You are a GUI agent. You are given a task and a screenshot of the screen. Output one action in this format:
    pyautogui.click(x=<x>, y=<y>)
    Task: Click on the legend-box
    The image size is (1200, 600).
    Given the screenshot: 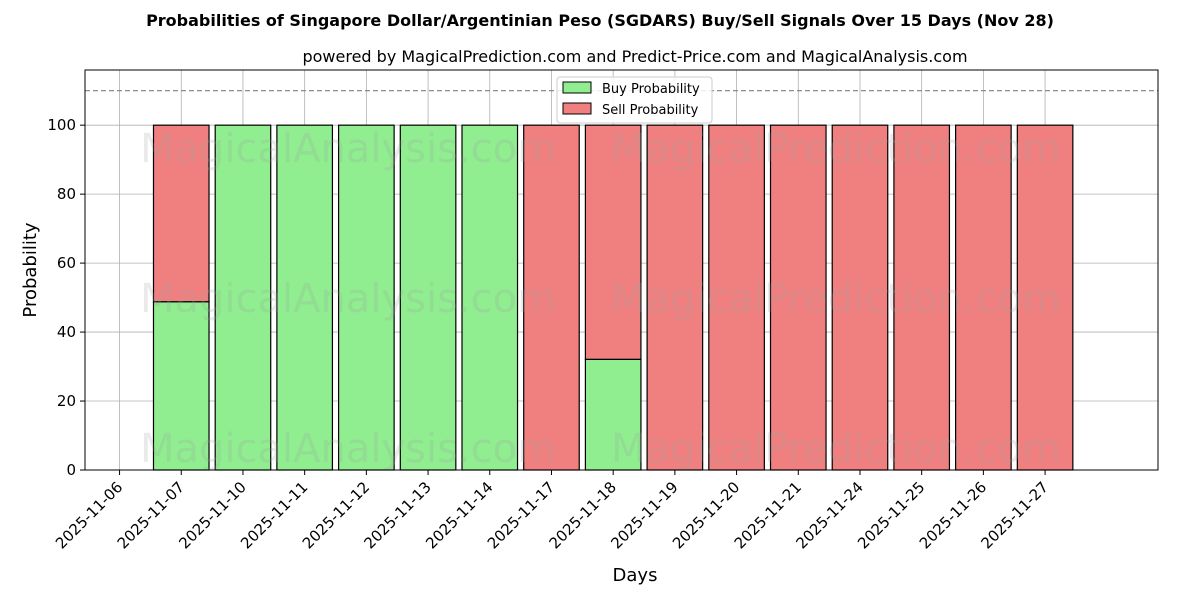 What is the action you would take?
    pyautogui.click(x=634, y=100)
    